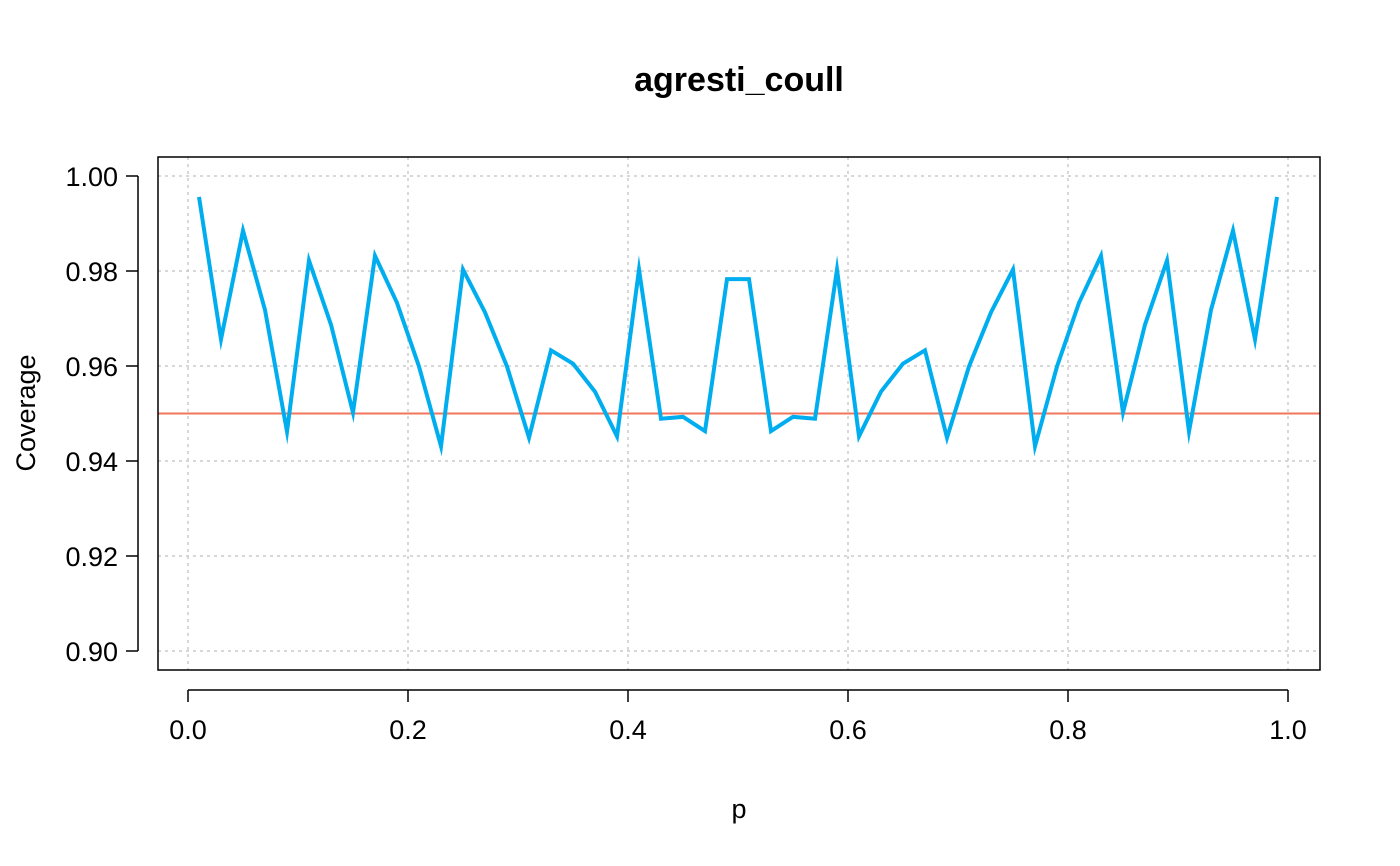 This screenshot has width=1400, height=866. Describe the element at coordinates (408, 730) in the screenshot. I see `x-tick-label: 0.2` at that location.